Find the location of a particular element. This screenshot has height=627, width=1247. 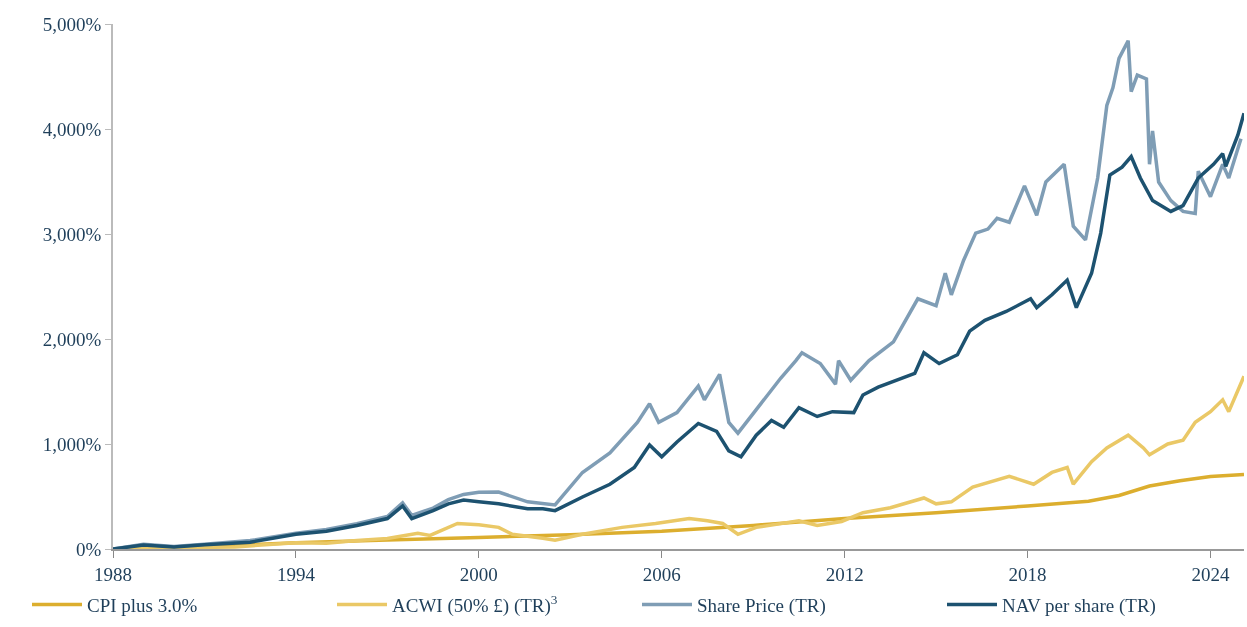

x-tick-label: 1988 is located at coordinates (113, 574).